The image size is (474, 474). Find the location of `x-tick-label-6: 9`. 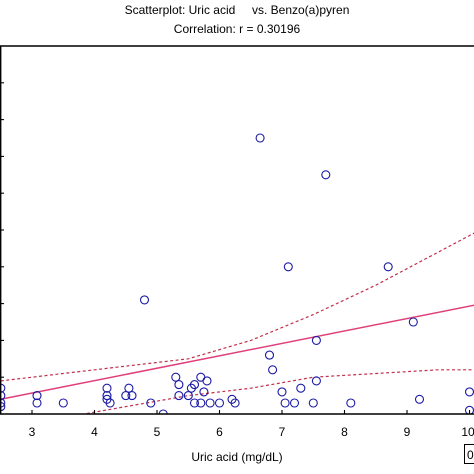

x-tick-label-6: 9 is located at coordinates (407, 432).